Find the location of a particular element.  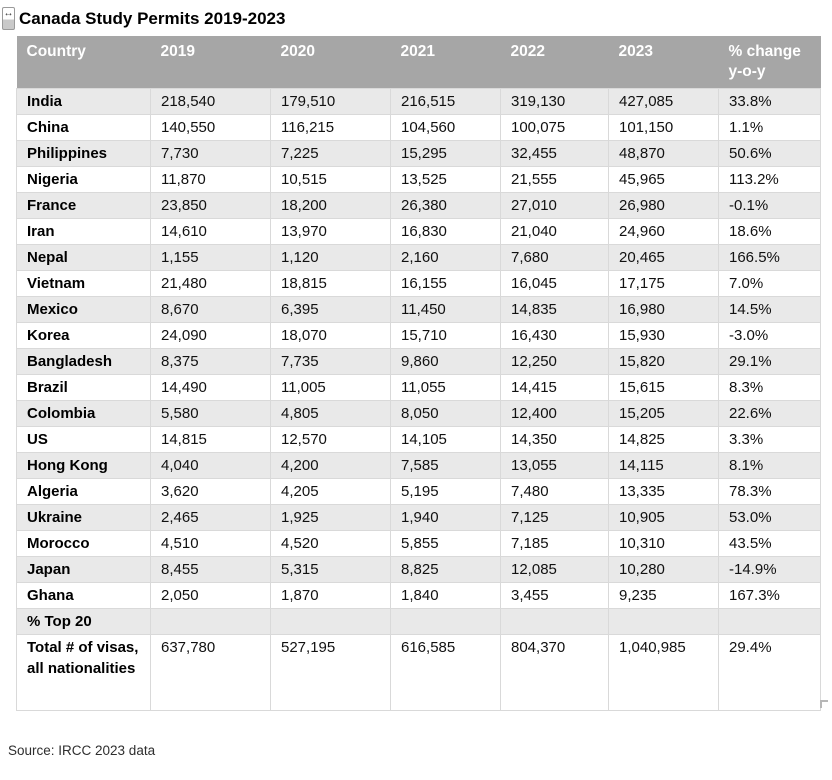

value-cell: 10,515 is located at coordinates (330, 179).